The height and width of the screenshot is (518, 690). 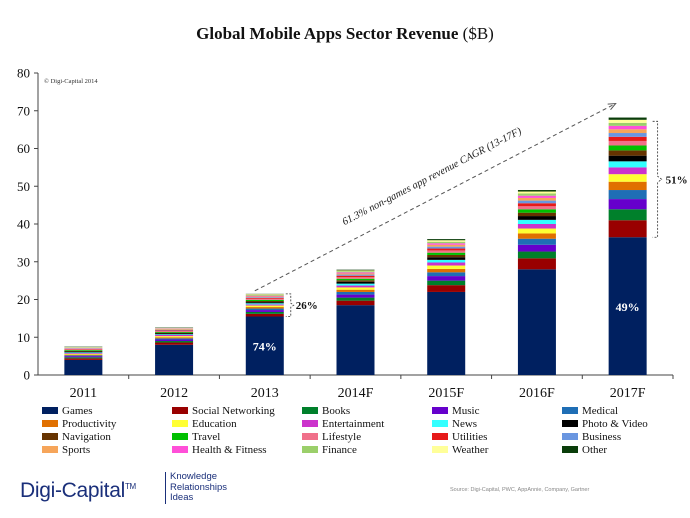 I want to click on bar-2015f-productivity, so click(x=446, y=270).